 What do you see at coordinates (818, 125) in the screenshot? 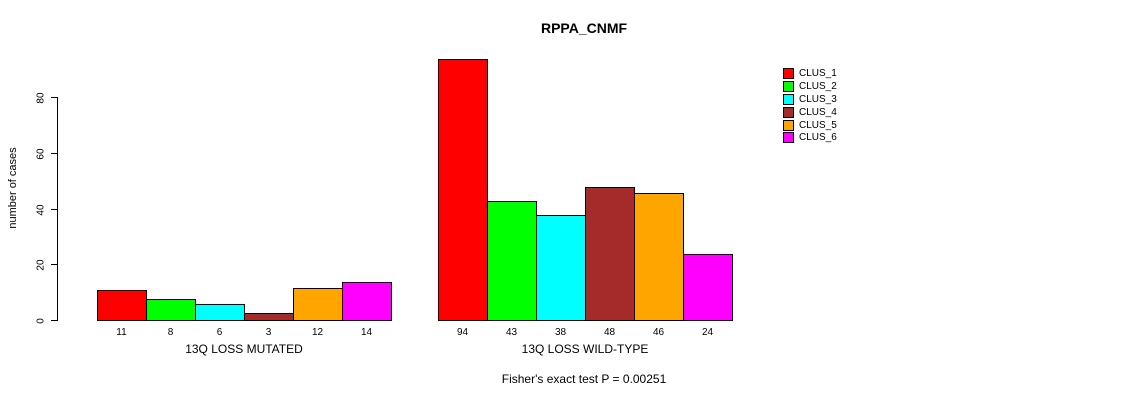
I see `legend-label: CLUS_5` at bounding box center [818, 125].